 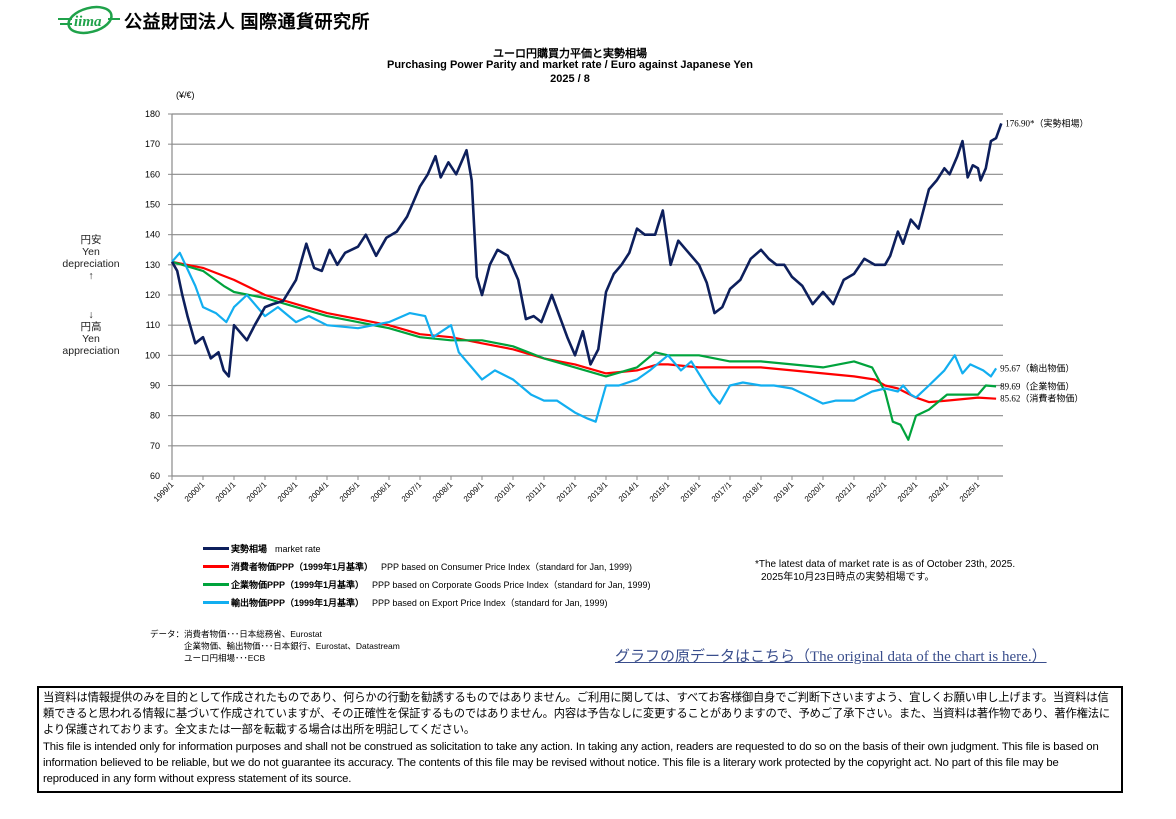 I want to click on legend-label-ja: 消費者物価PPP（1999年1月基準）, so click(x=302, y=567).